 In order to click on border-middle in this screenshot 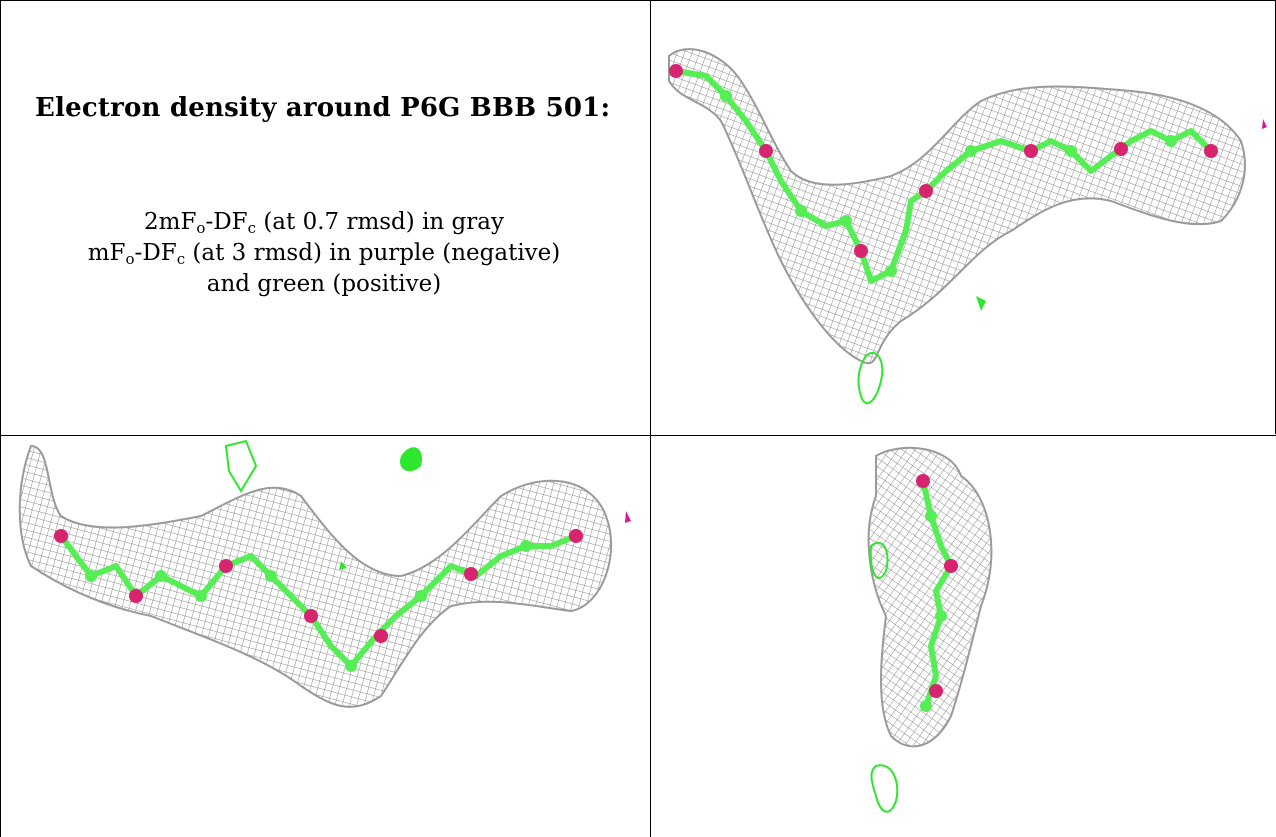, I will do `click(638, 435)`.